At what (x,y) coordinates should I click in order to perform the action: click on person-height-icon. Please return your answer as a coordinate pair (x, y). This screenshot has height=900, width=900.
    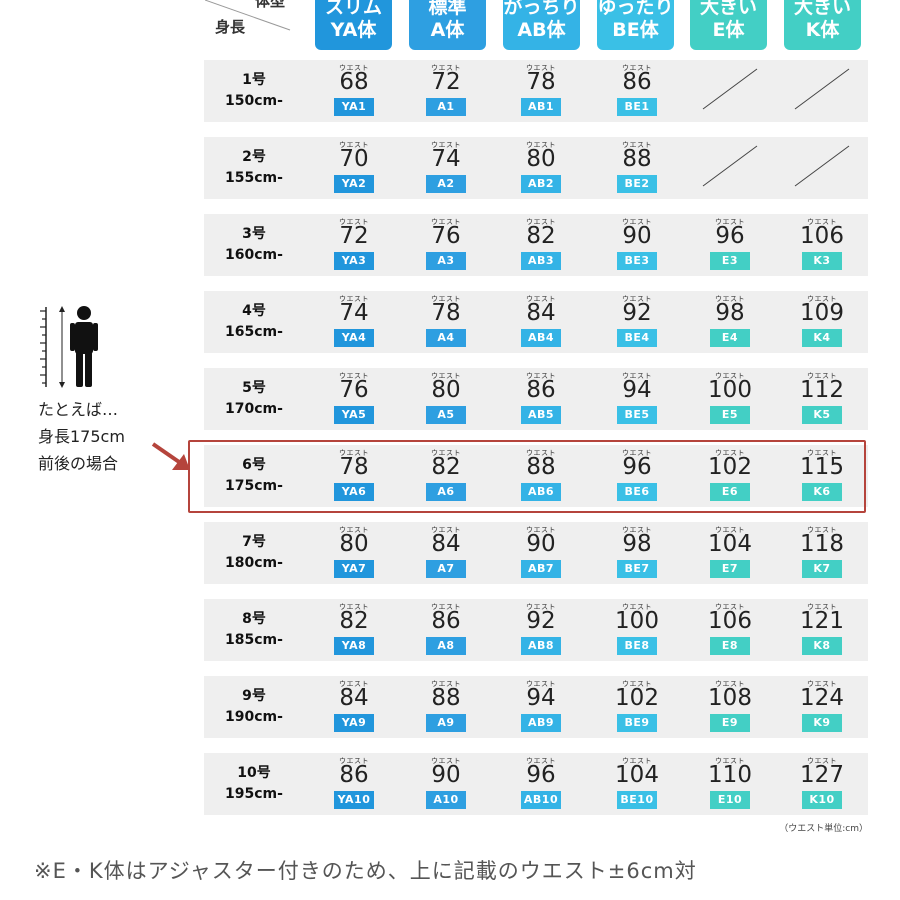
    Looking at the image, I should click on (73, 349).